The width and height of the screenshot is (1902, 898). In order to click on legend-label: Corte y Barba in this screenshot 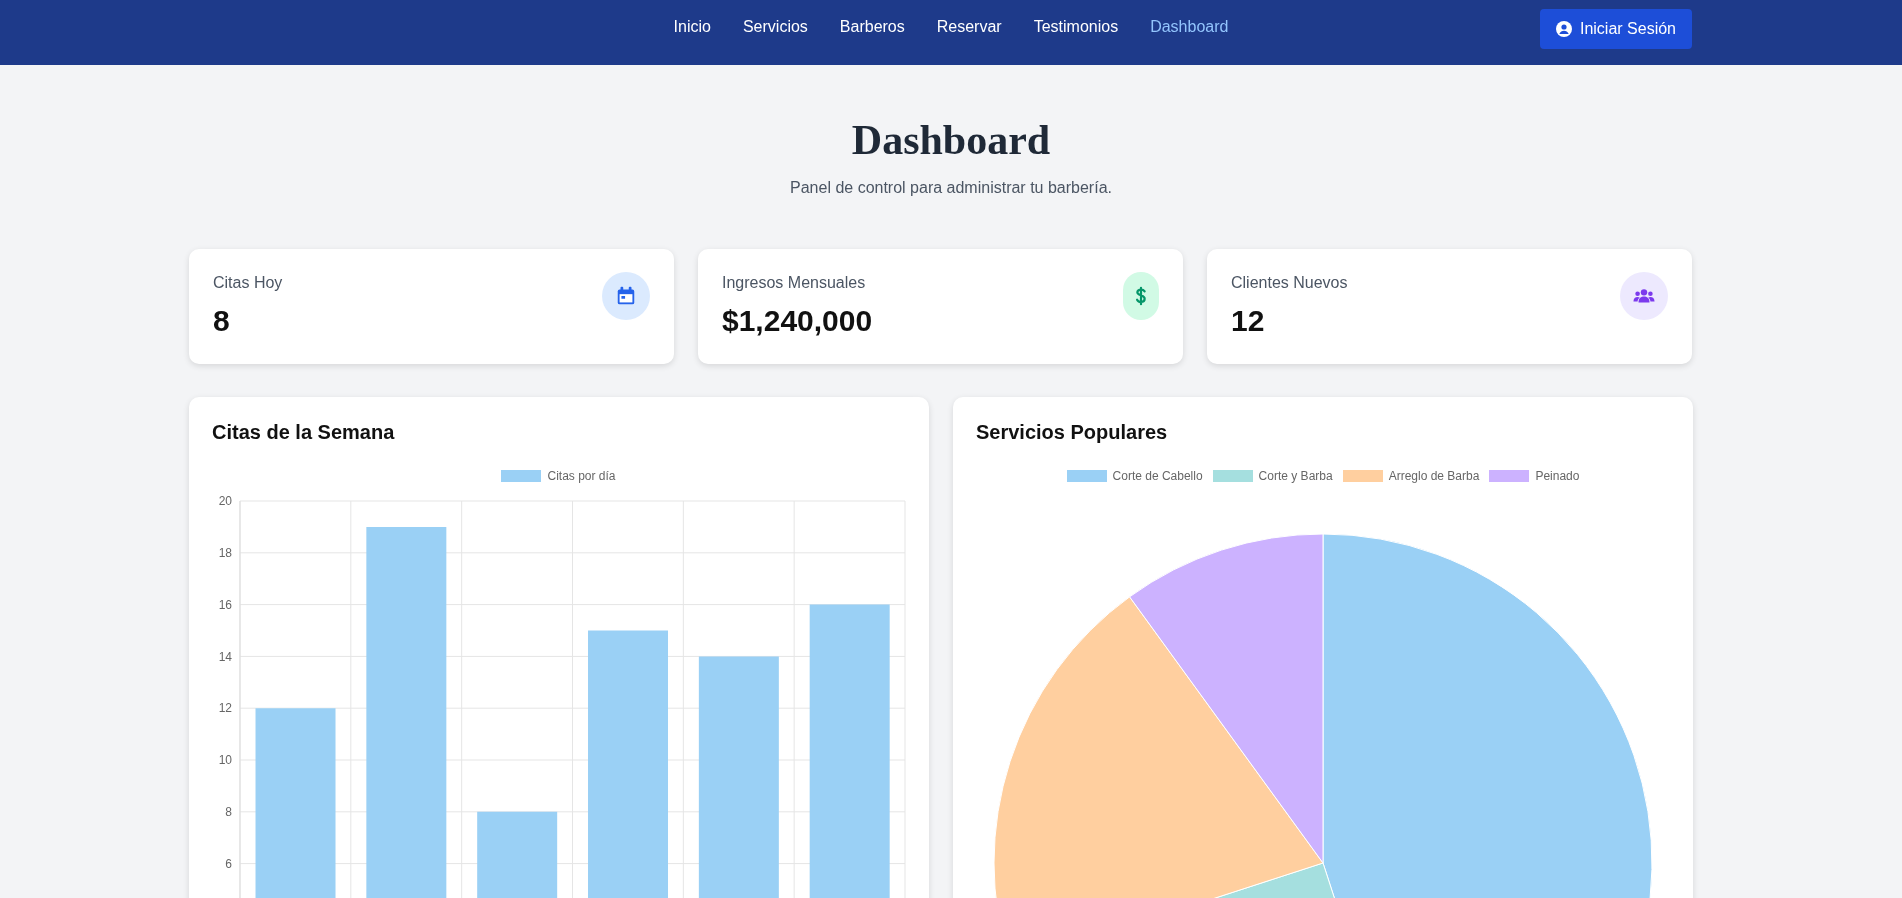, I will do `click(1295, 476)`.